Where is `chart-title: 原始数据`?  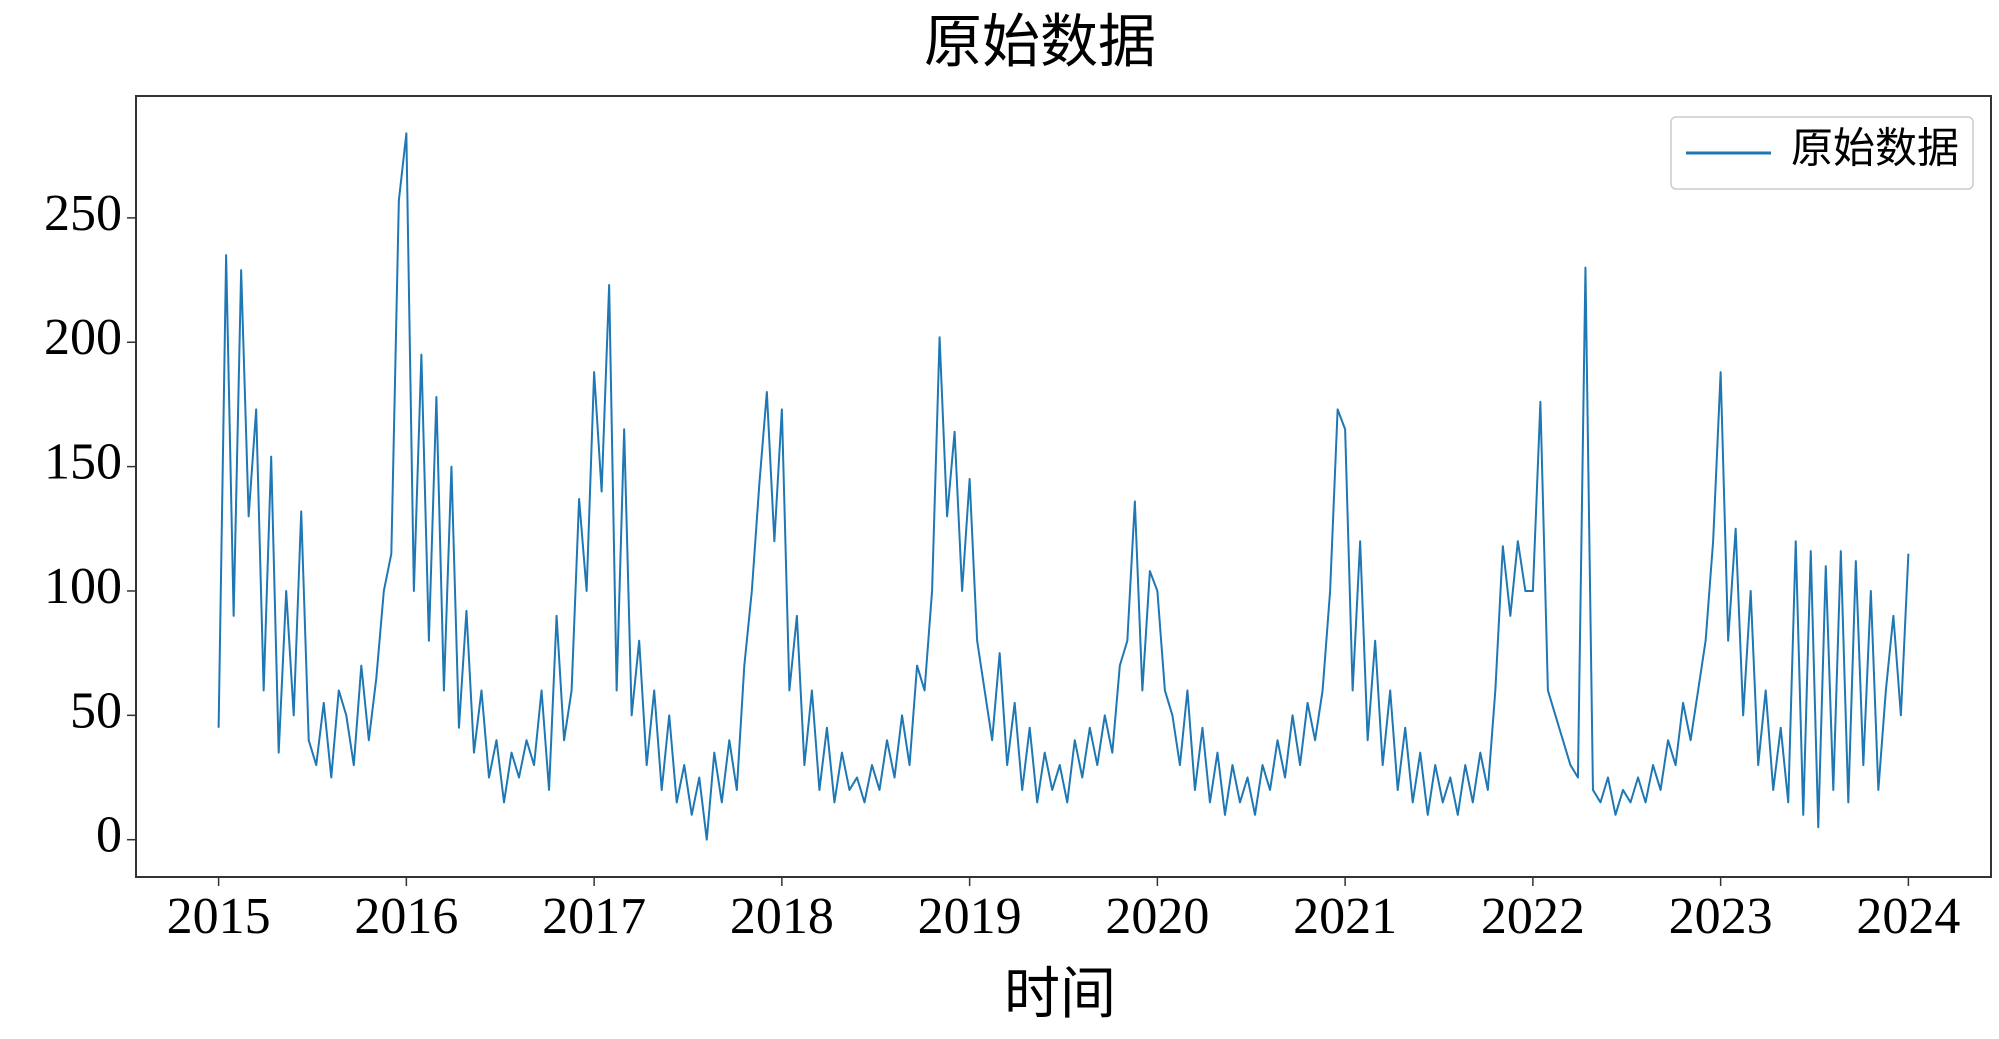 chart-title: 原始数据 is located at coordinates (1040, 41).